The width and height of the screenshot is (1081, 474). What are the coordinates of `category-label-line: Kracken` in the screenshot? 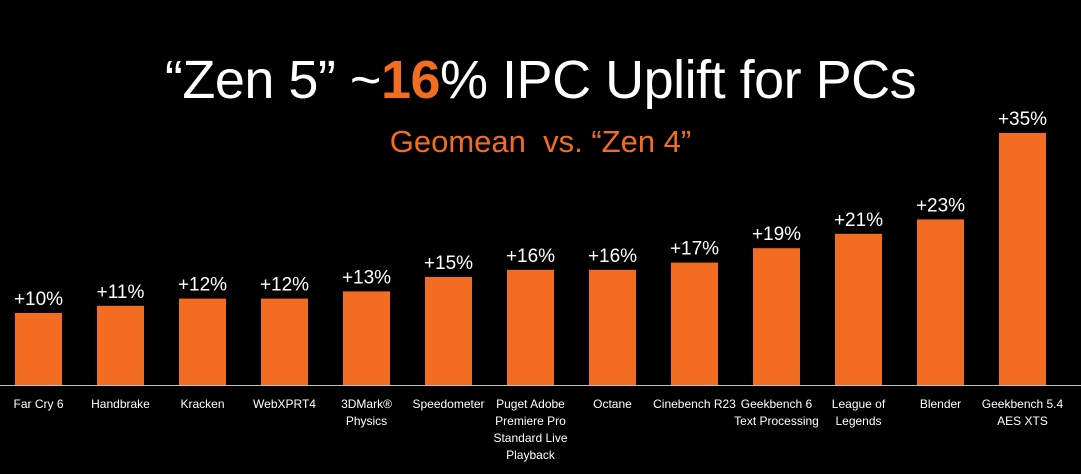 It's located at (202, 404).